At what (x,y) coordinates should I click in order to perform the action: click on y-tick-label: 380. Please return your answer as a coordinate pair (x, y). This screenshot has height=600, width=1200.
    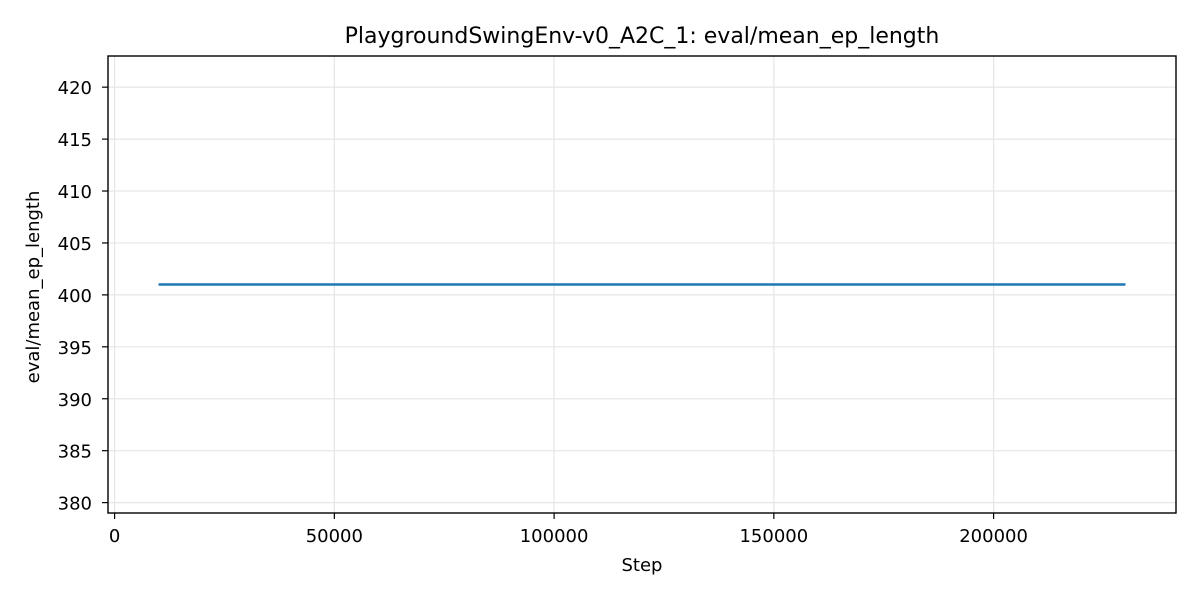
    Looking at the image, I should click on (75, 504).